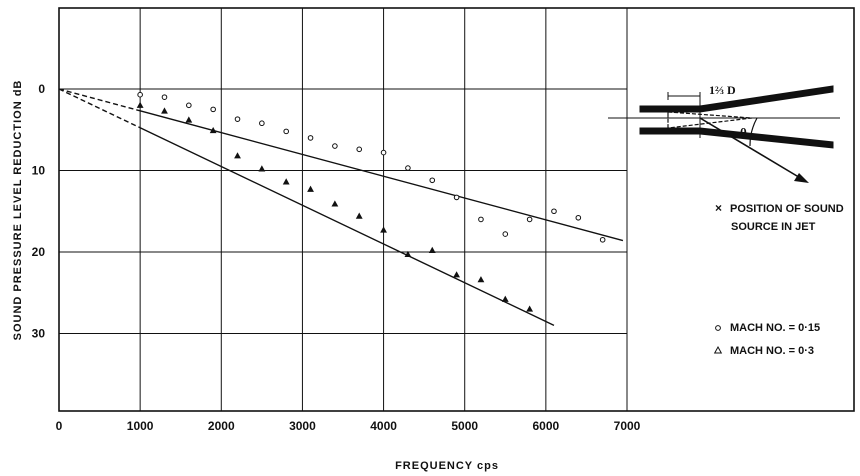 The image size is (860, 476). What do you see at coordinates (447, 466) in the screenshot?
I see `x-axis-label: FREQUENCY cps` at bounding box center [447, 466].